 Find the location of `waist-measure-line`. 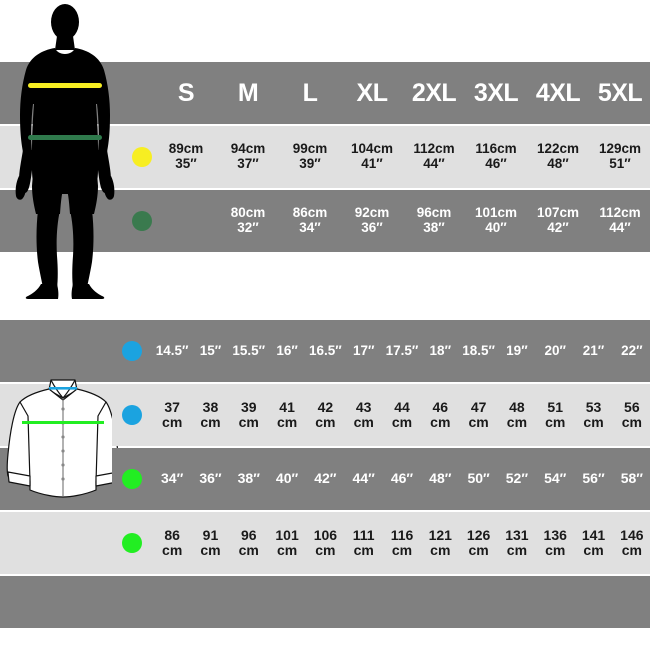

waist-measure-line is located at coordinates (65, 137).